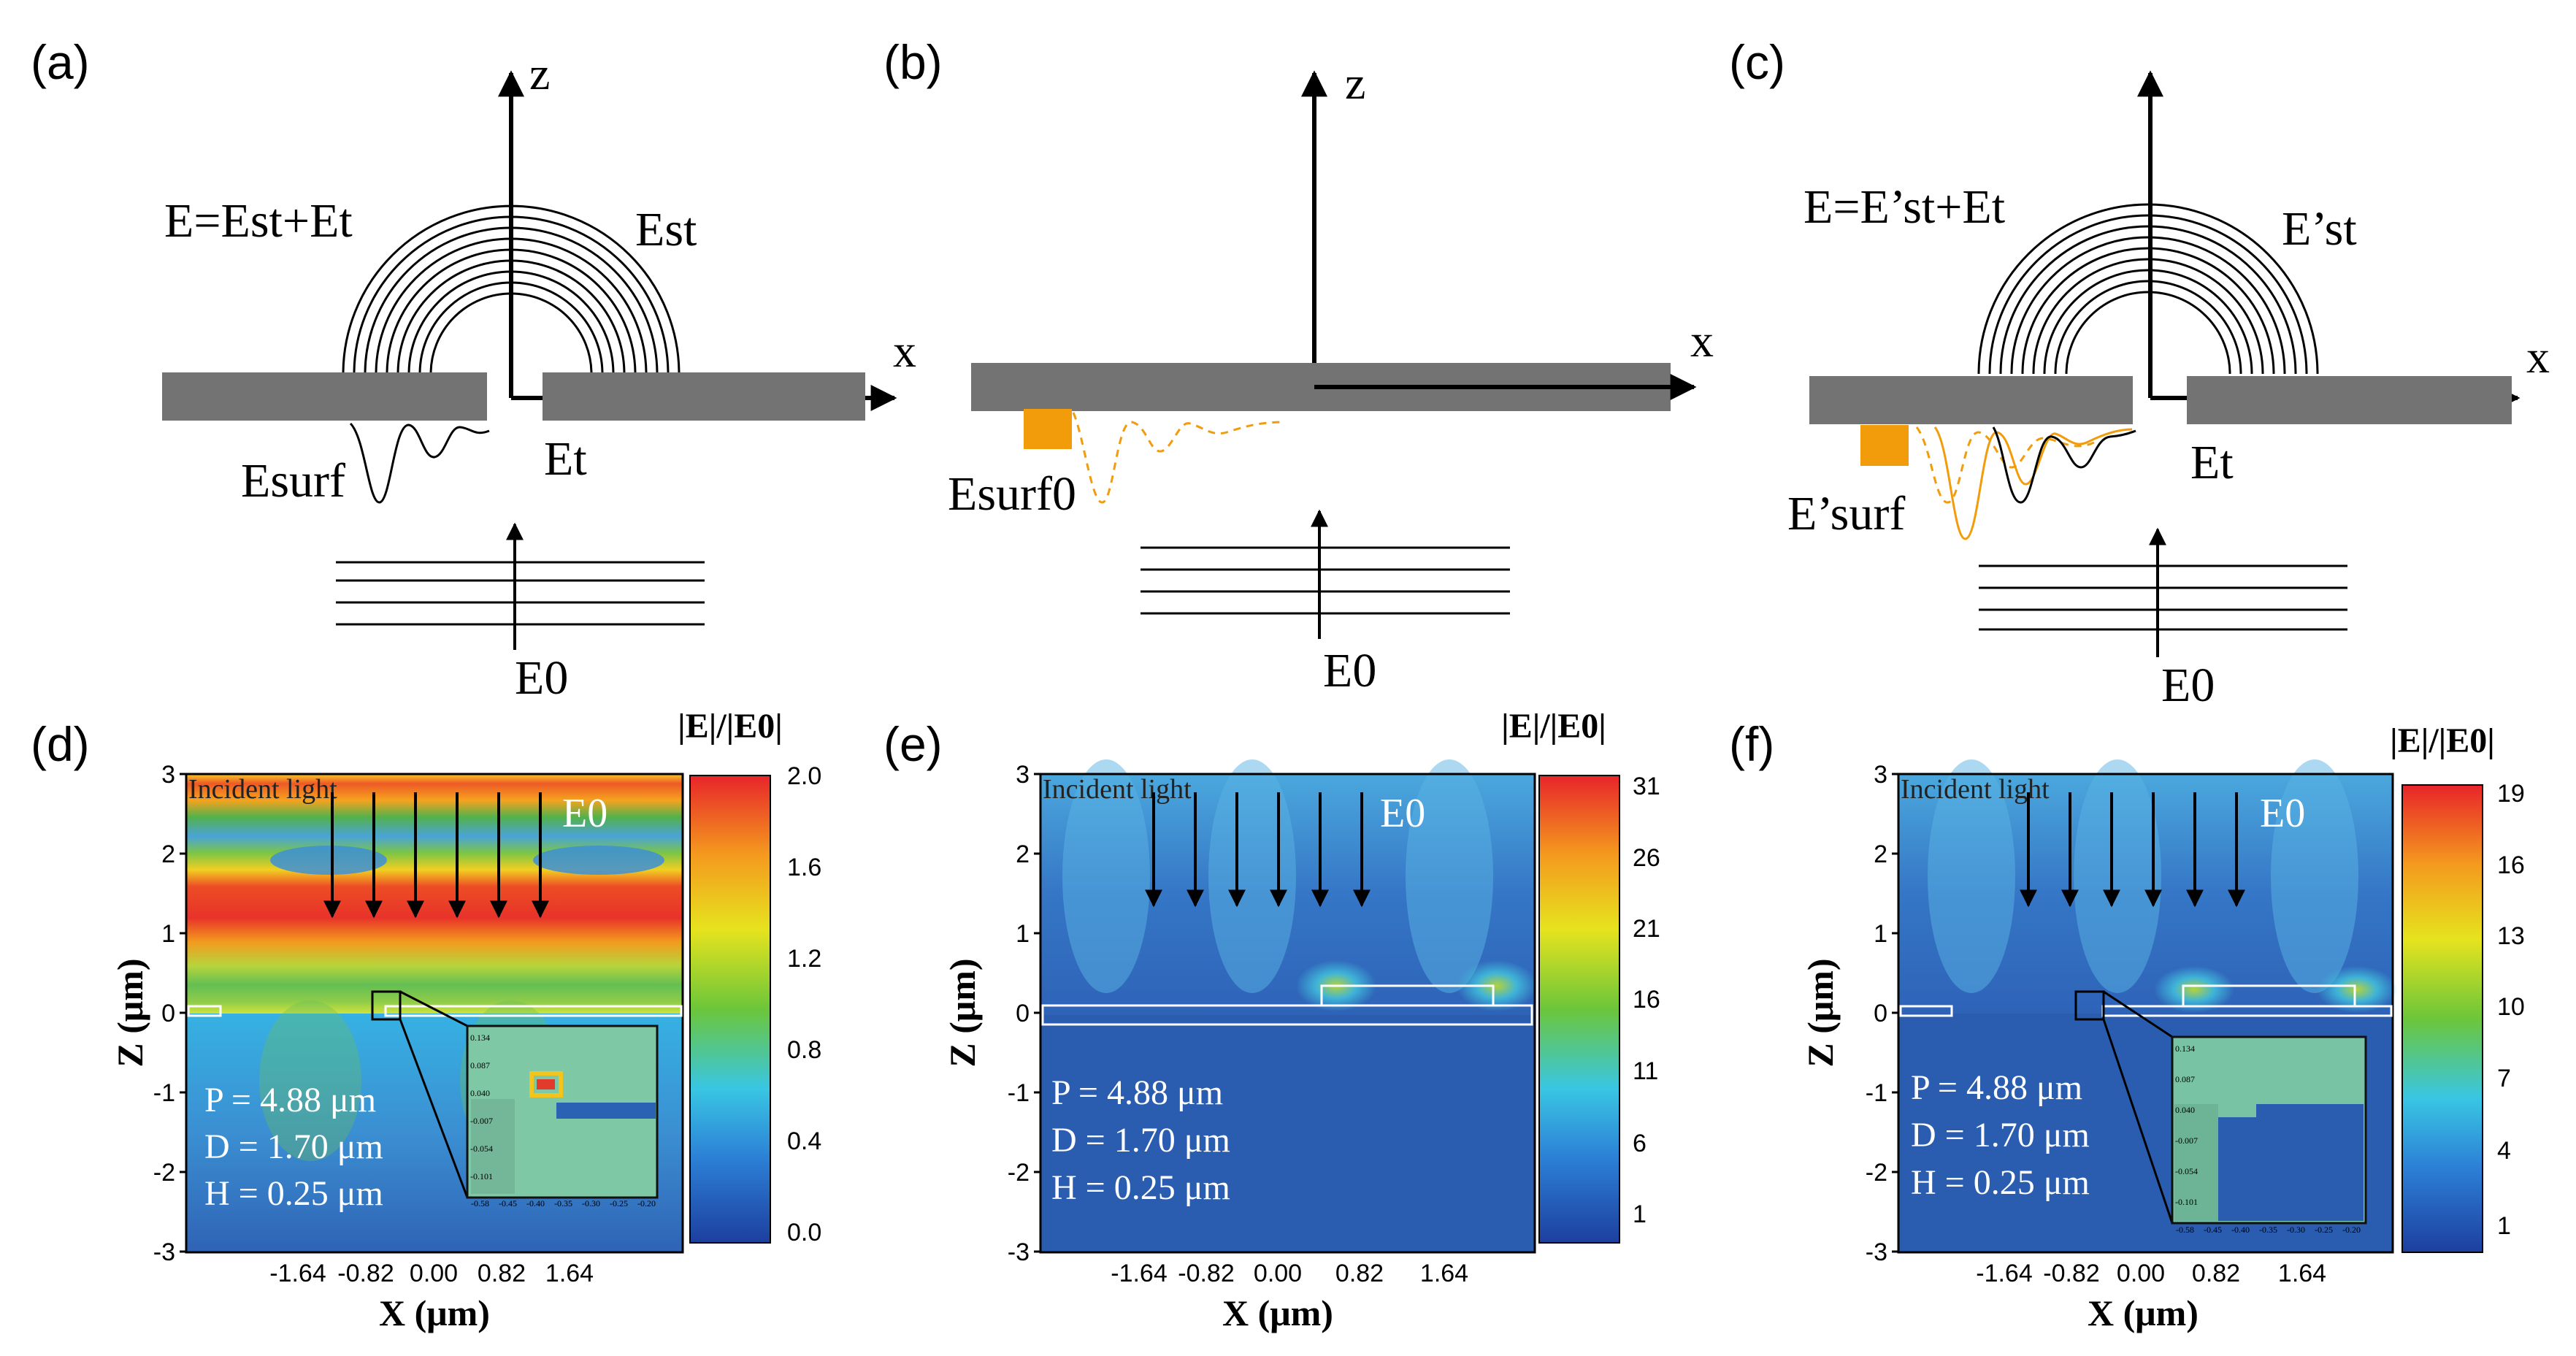 The image size is (2576, 1356). What do you see at coordinates (502, 1274) in the screenshot?
I see `svg-text: 0.82` at bounding box center [502, 1274].